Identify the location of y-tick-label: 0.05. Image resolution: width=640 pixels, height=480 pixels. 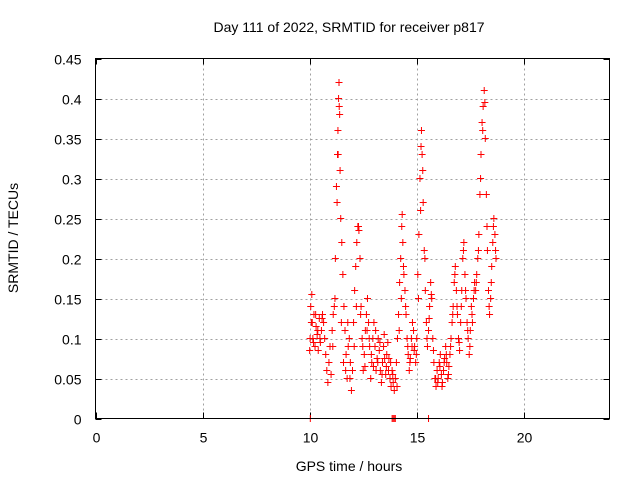
(67, 380).